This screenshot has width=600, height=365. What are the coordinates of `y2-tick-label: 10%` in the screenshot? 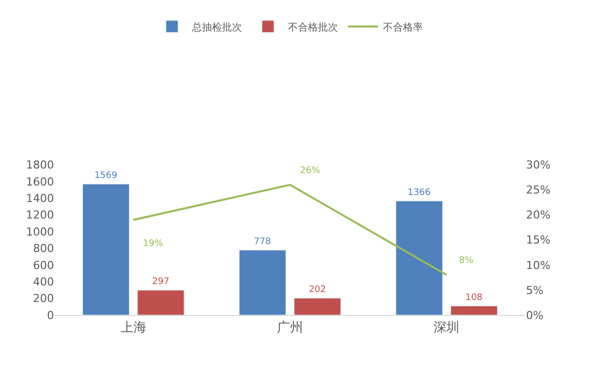 It's located at (538, 265).